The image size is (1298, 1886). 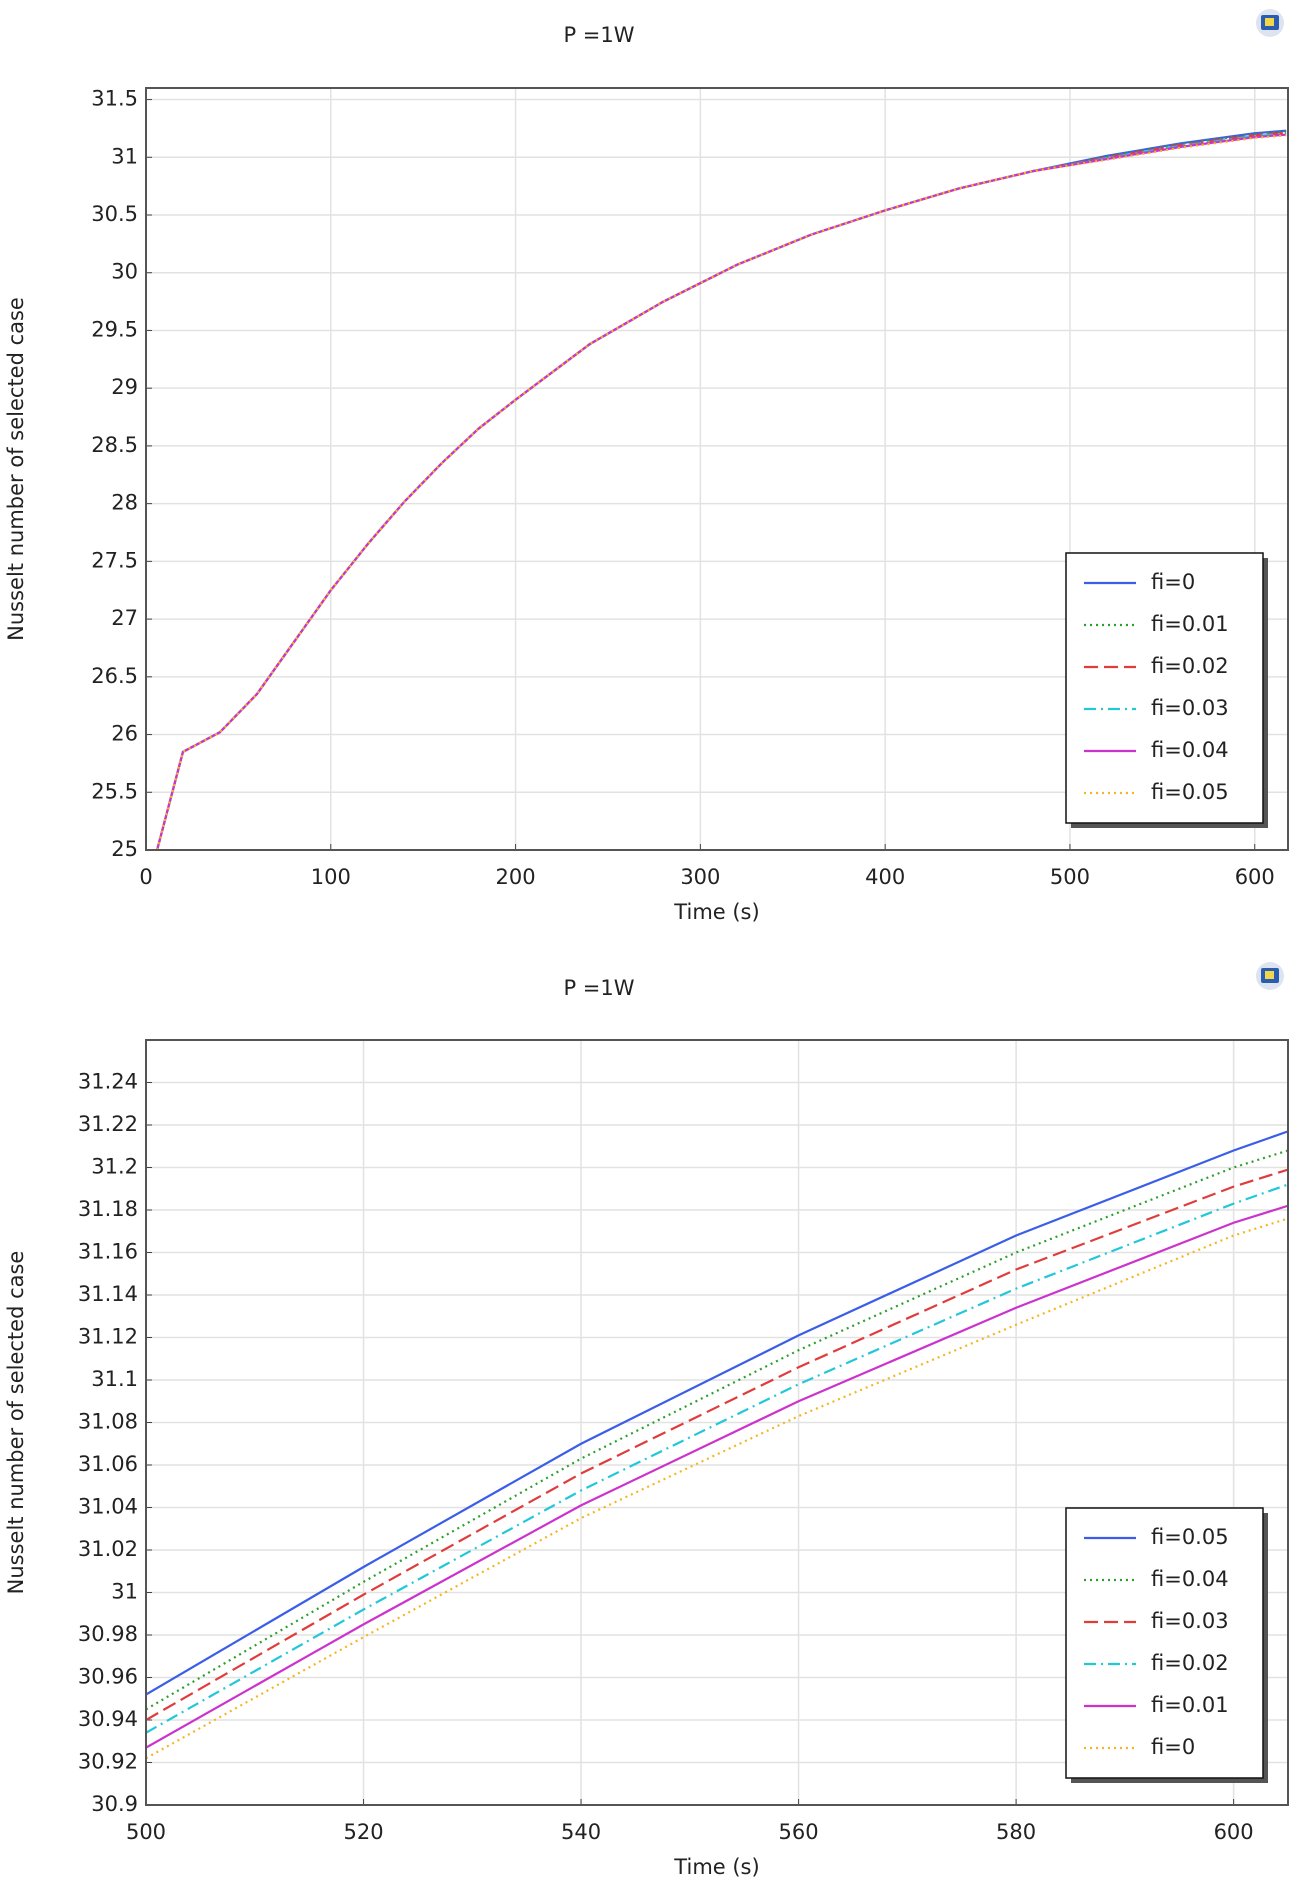 I want to click on y-tick-label: 26.5, so click(x=114, y=676).